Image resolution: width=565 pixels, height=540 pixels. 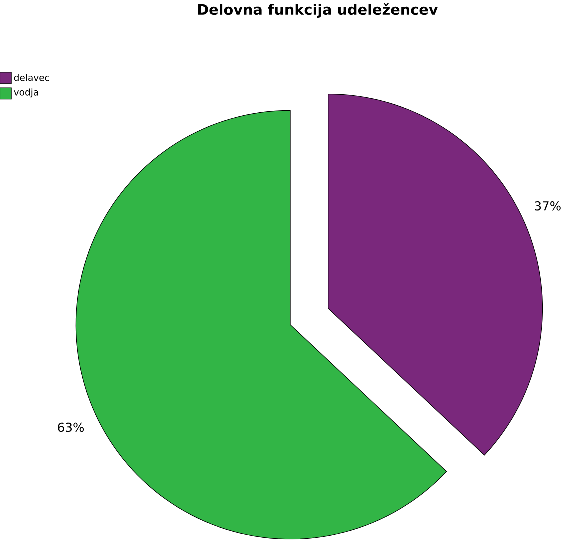 I want to click on legend-label: delavec, so click(x=32, y=78).